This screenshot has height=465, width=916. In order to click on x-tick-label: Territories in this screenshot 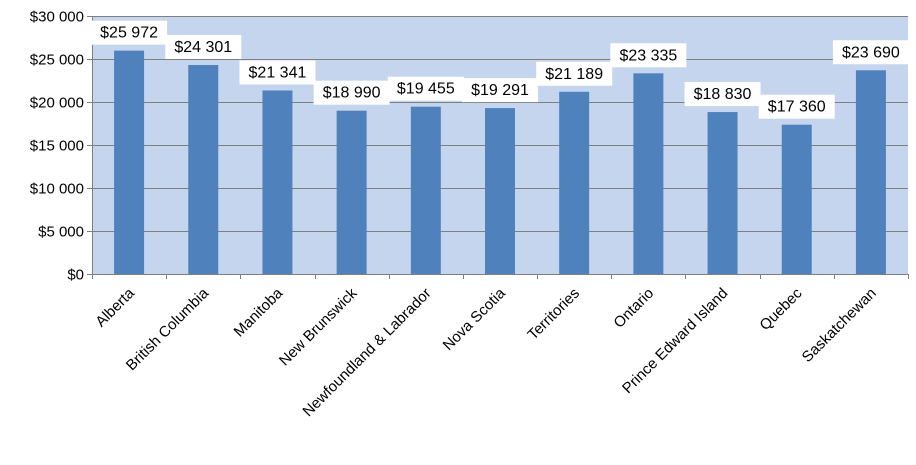, I will do `click(553, 314)`.